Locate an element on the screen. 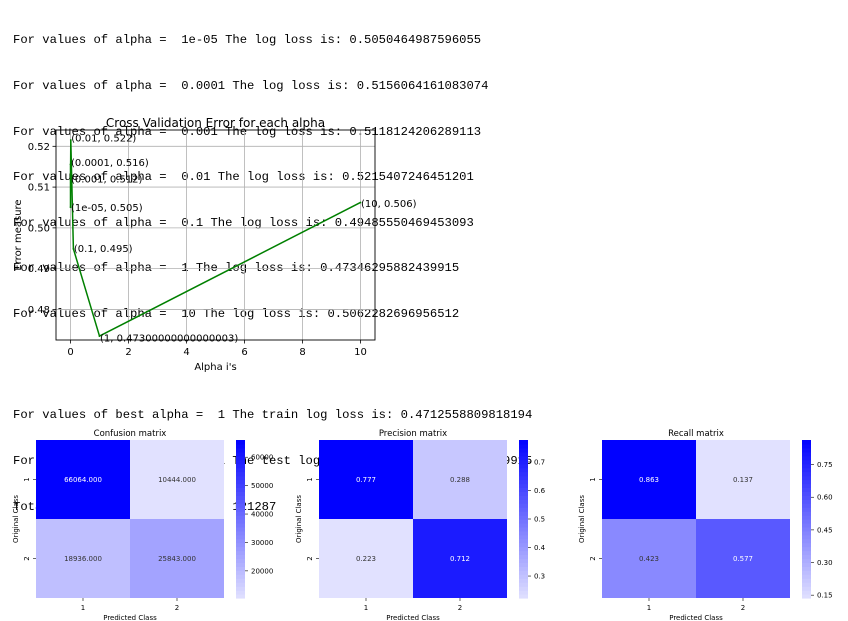  y-axis-label: Original Class is located at coordinates (582, 519).